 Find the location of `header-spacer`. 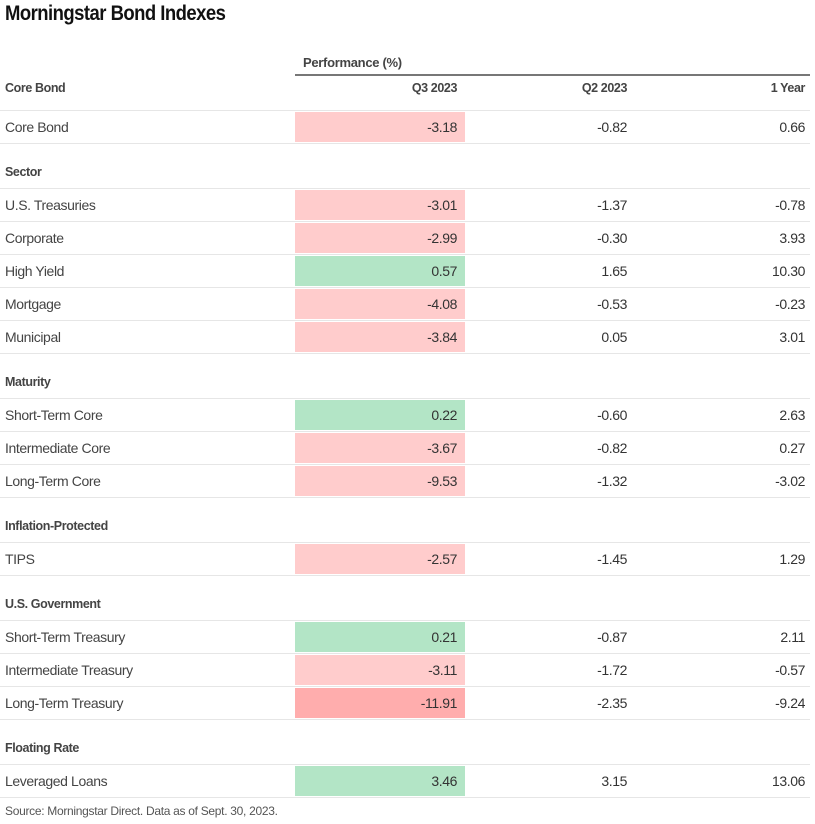

header-spacer is located at coordinates (405, 105).